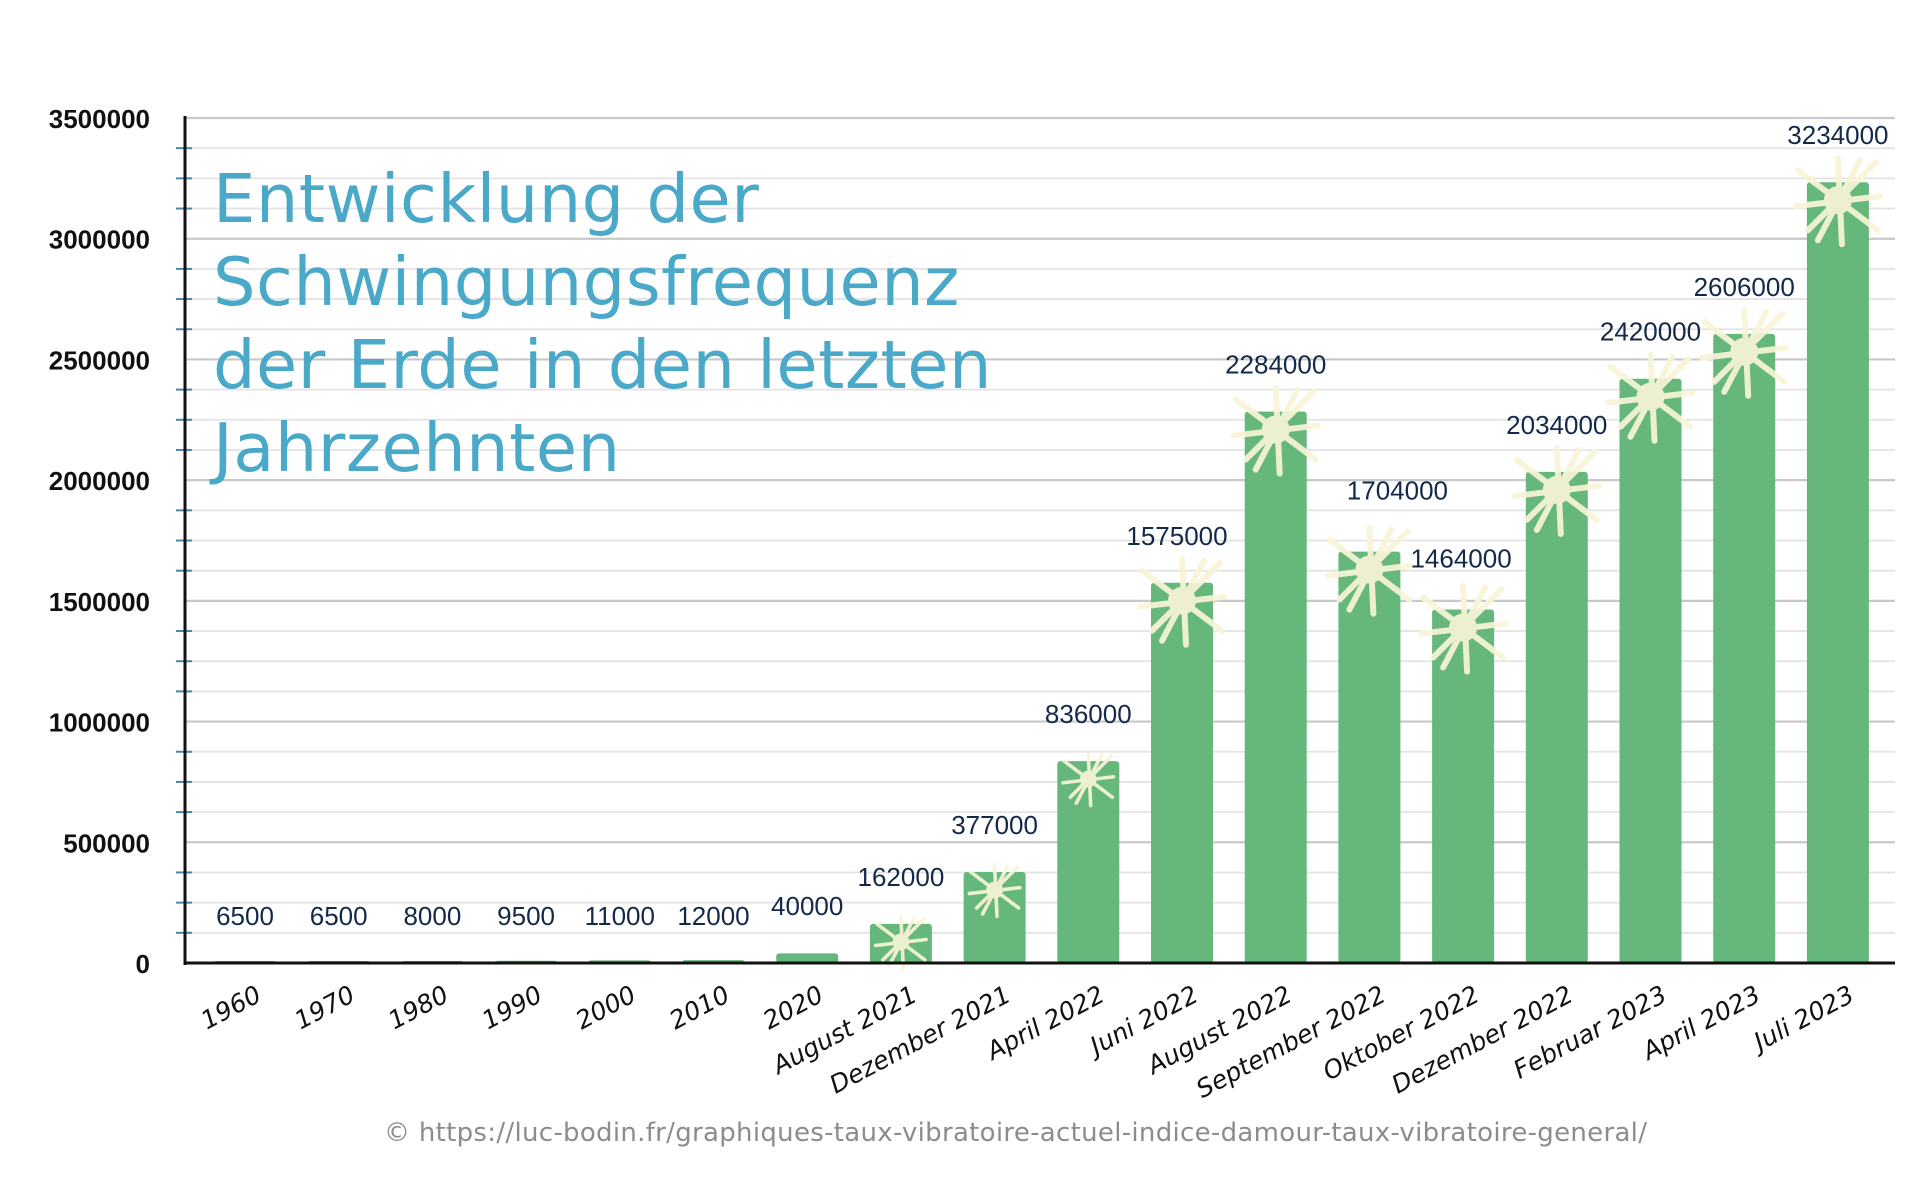 Image resolution: width=1920 pixels, height=1178 pixels. I want to click on chart-title-line: Jahrzehnten, so click(417, 448).